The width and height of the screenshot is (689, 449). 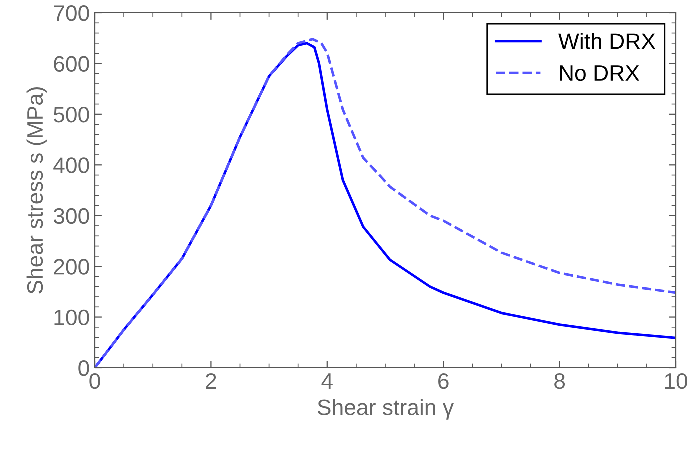 What do you see at coordinates (211, 381) in the screenshot?
I see `x-tick-label: 2` at bounding box center [211, 381].